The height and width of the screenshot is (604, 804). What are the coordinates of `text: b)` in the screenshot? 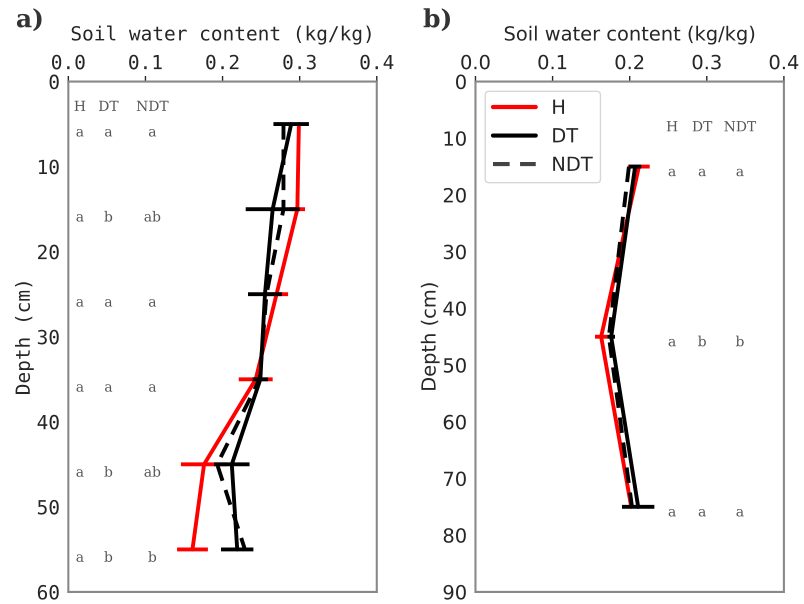 It's located at (437, 20).